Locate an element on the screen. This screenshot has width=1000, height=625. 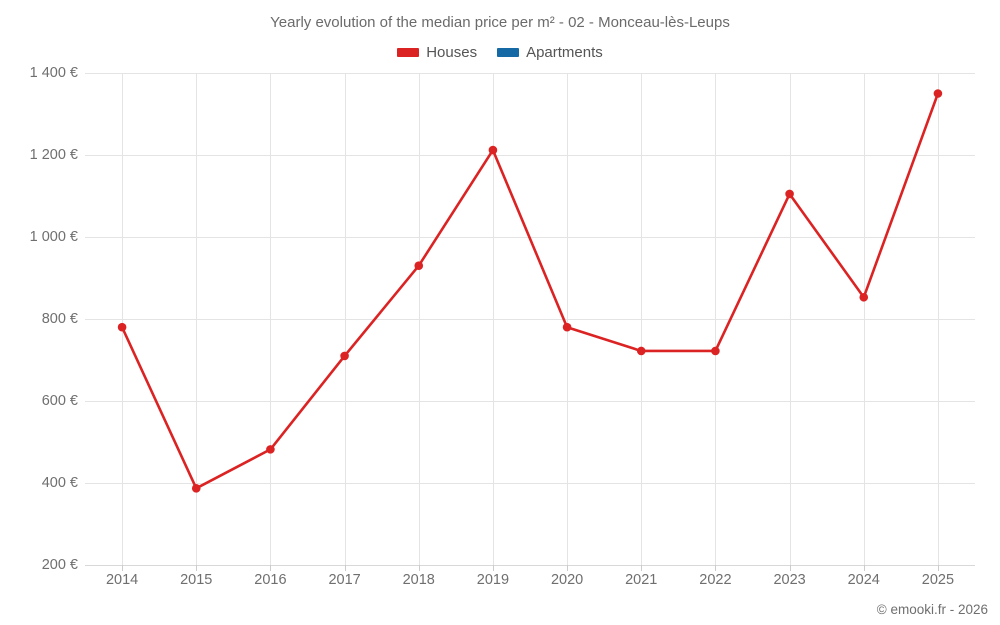
y-axis-tick-label: 1 200 € is located at coordinates (53, 155).